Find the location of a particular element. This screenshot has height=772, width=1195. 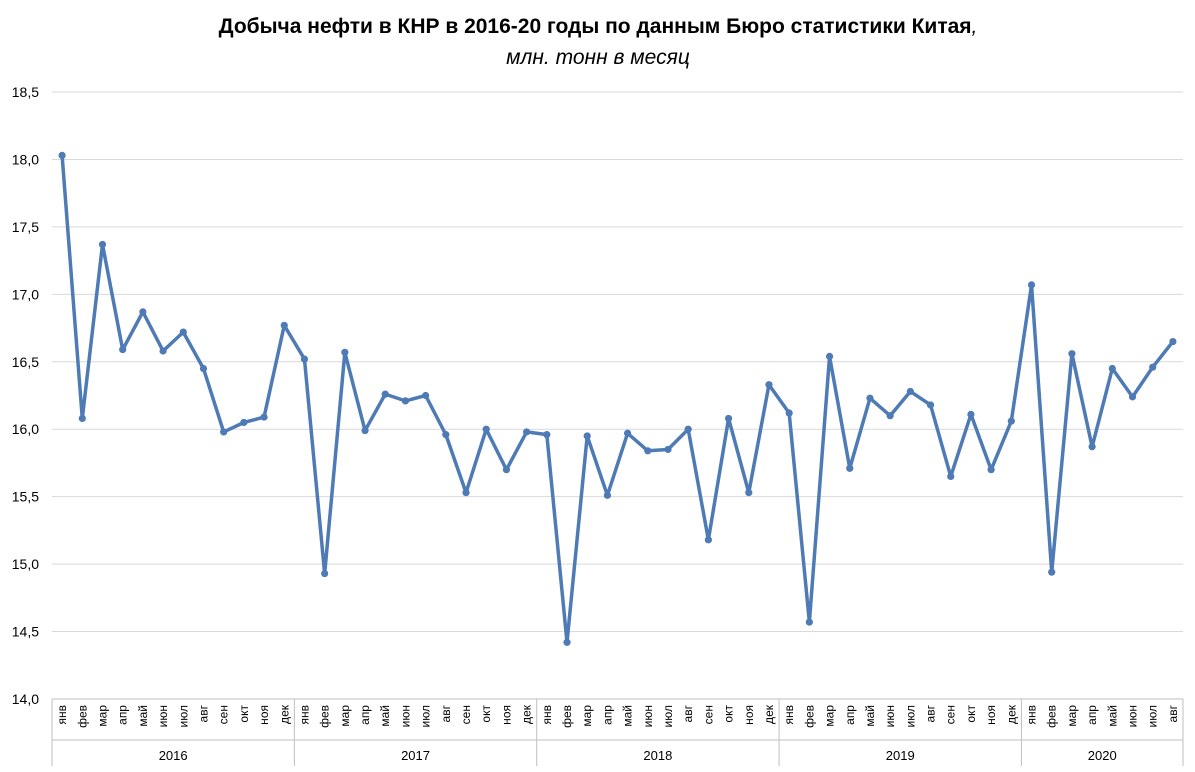

y-tick-label: 18,0 is located at coordinates (25, 159).